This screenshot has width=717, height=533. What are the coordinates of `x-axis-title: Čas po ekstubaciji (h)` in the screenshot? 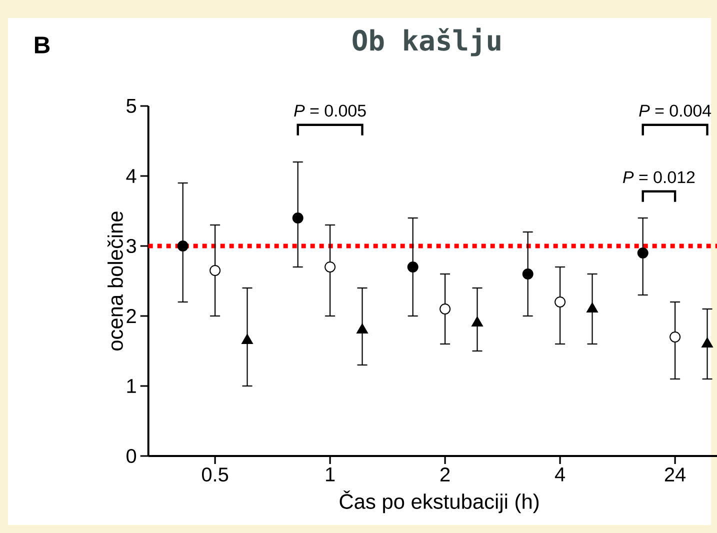 It's located at (439, 502).